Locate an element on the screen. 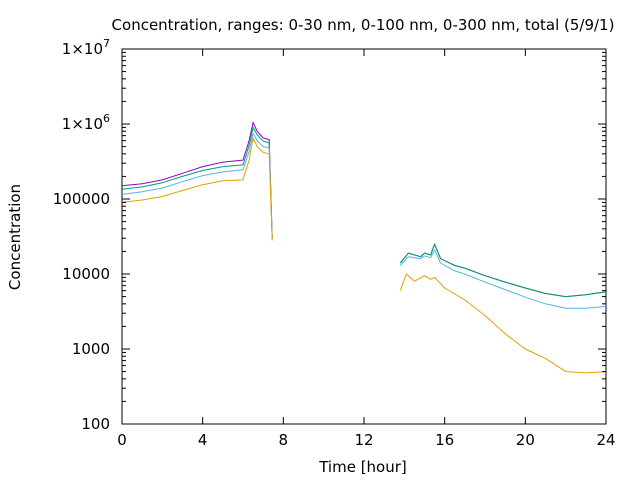 The image size is (640, 480). y-axis-label: Concentration is located at coordinates (15, 237).